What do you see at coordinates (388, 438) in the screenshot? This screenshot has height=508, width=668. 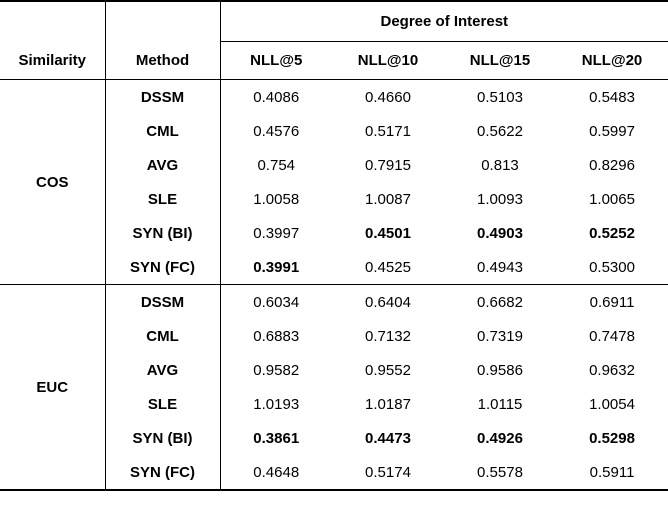 I see `value-cell: 0.4473` at bounding box center [388, 438].